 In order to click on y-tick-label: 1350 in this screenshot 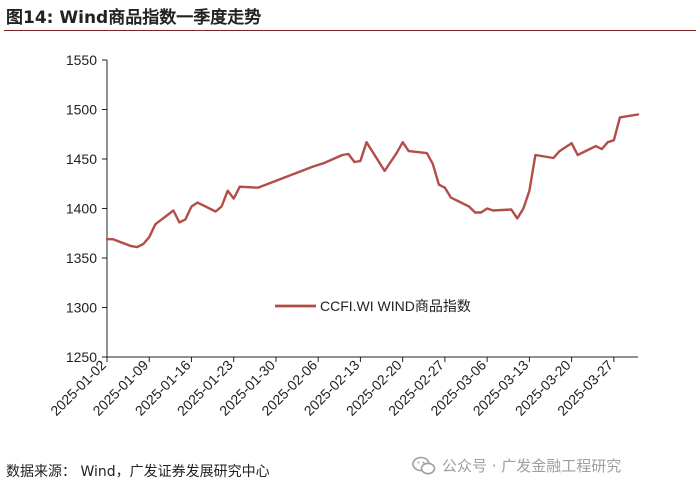, I will do `click(81, 258)`.